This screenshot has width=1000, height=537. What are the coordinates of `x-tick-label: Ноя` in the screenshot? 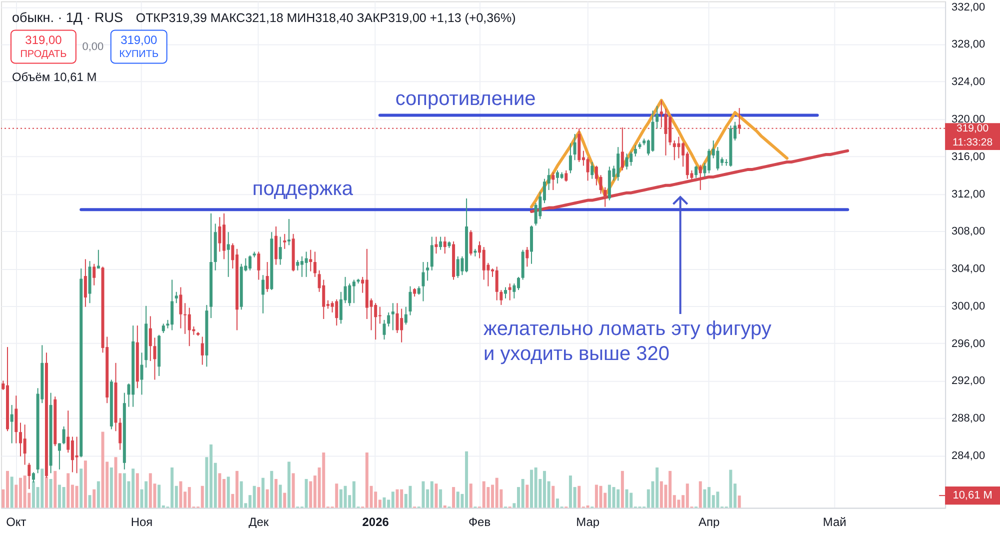 It's located at (141, 522).